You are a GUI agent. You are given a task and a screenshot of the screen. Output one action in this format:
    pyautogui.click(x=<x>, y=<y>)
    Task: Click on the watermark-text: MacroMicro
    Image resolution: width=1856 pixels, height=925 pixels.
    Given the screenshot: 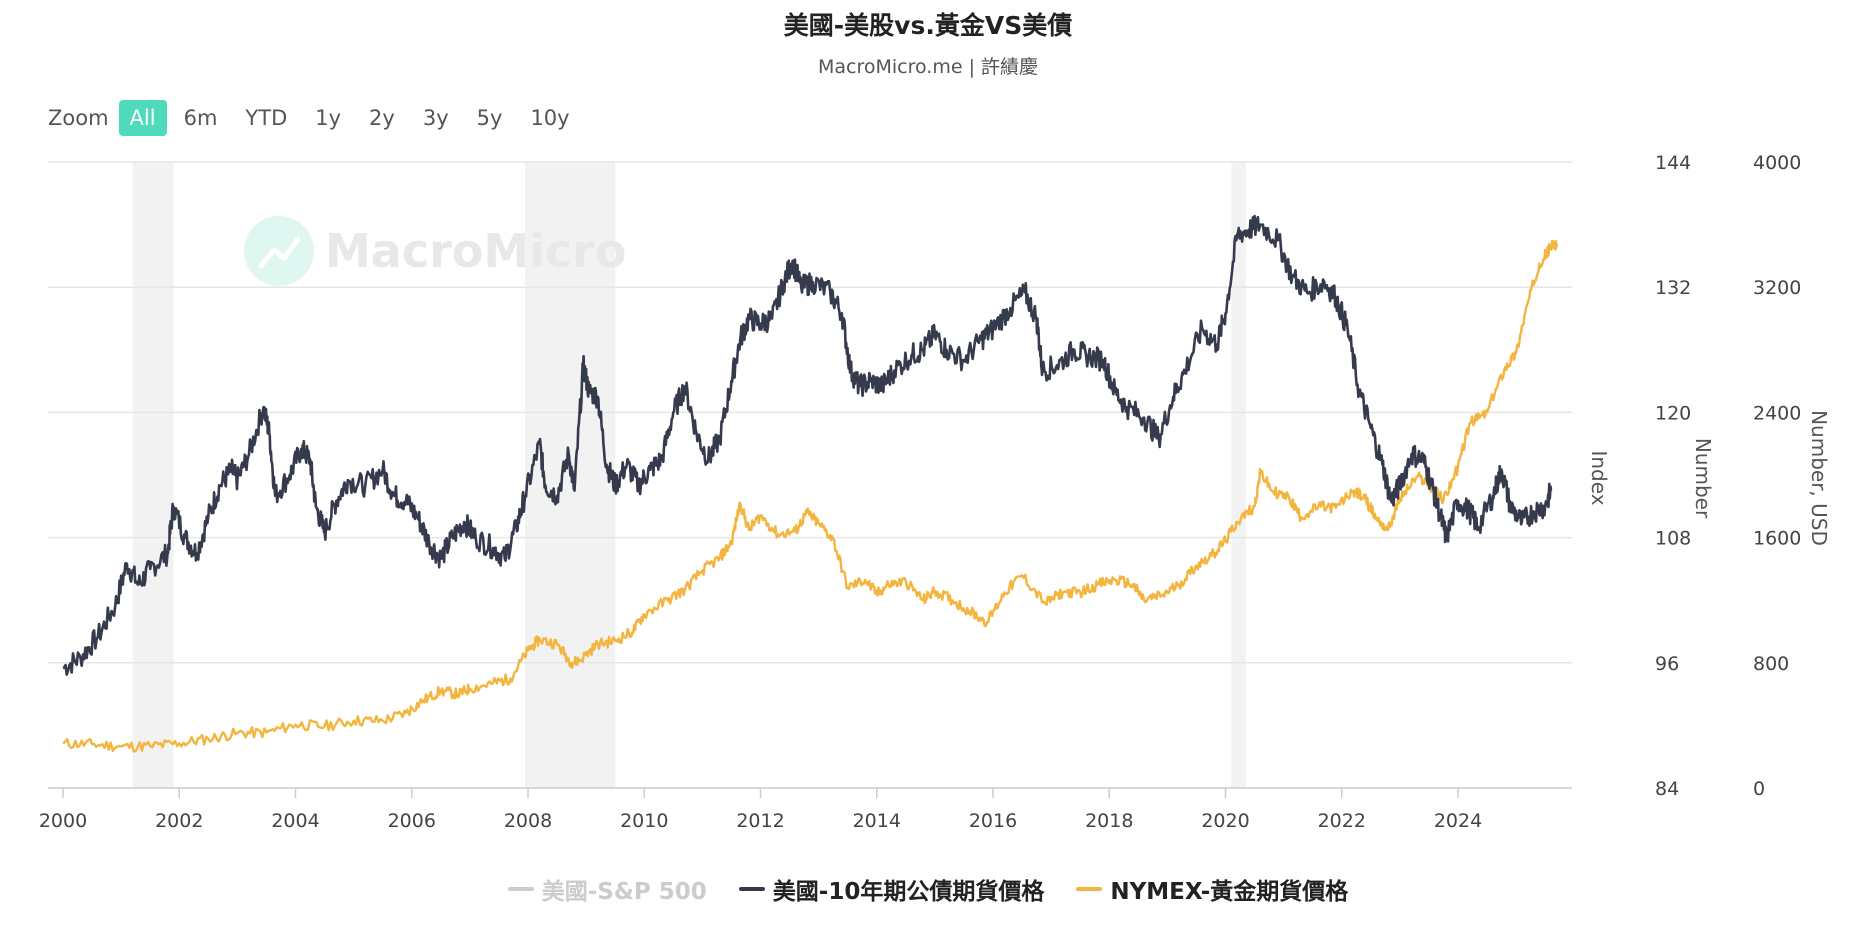 What is the action you would take?
    pyautogui.click(x=475, y=251)
    